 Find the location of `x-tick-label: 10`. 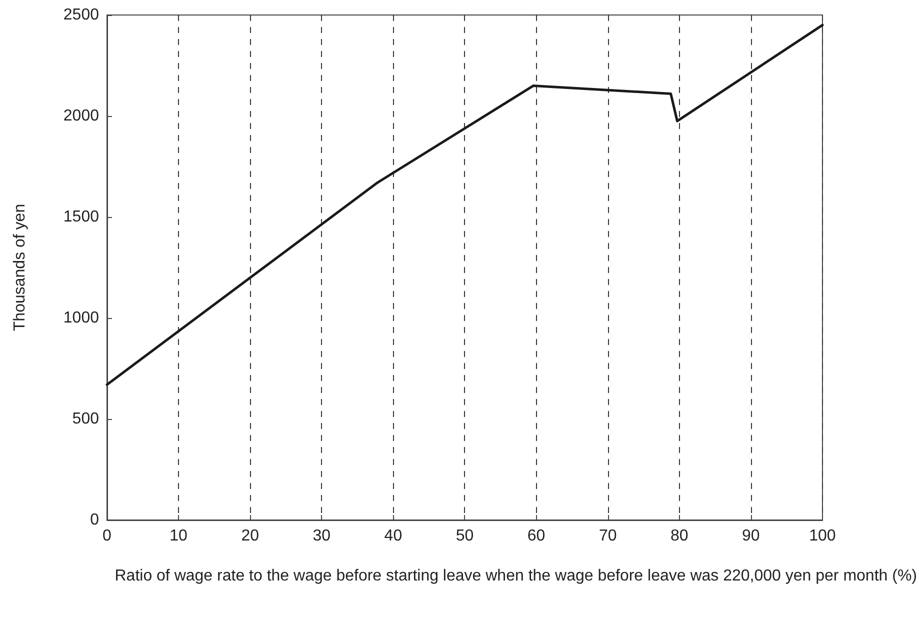

x-tick-label: 10 is located at coordinates (179, 536).